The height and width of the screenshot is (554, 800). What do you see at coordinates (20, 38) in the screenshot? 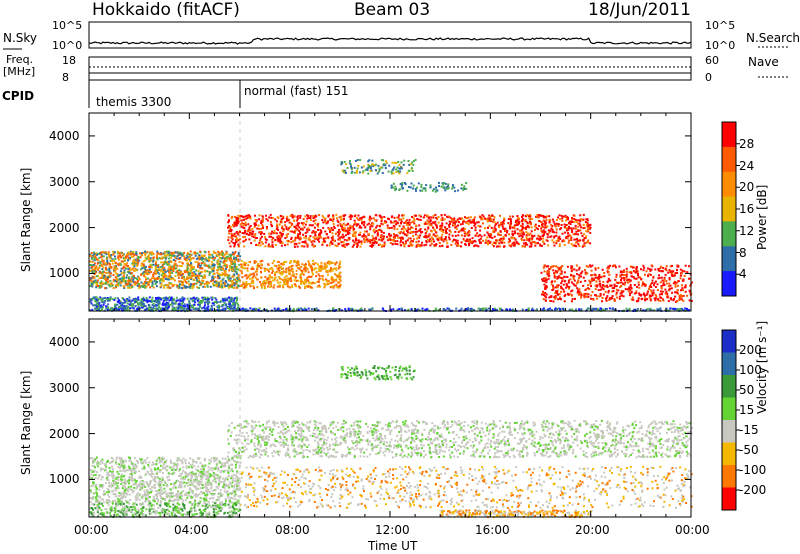
I see `nsky-label: N.Sky` at bounding box center [20, 38].